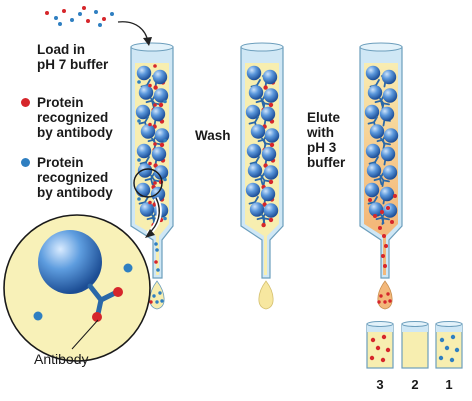 Image resolution: width=472 pixels, height=401 pixels. Describe the element at coordinates (380, 384) in the screenshot. I see `tube-number-3: 3` at that location.